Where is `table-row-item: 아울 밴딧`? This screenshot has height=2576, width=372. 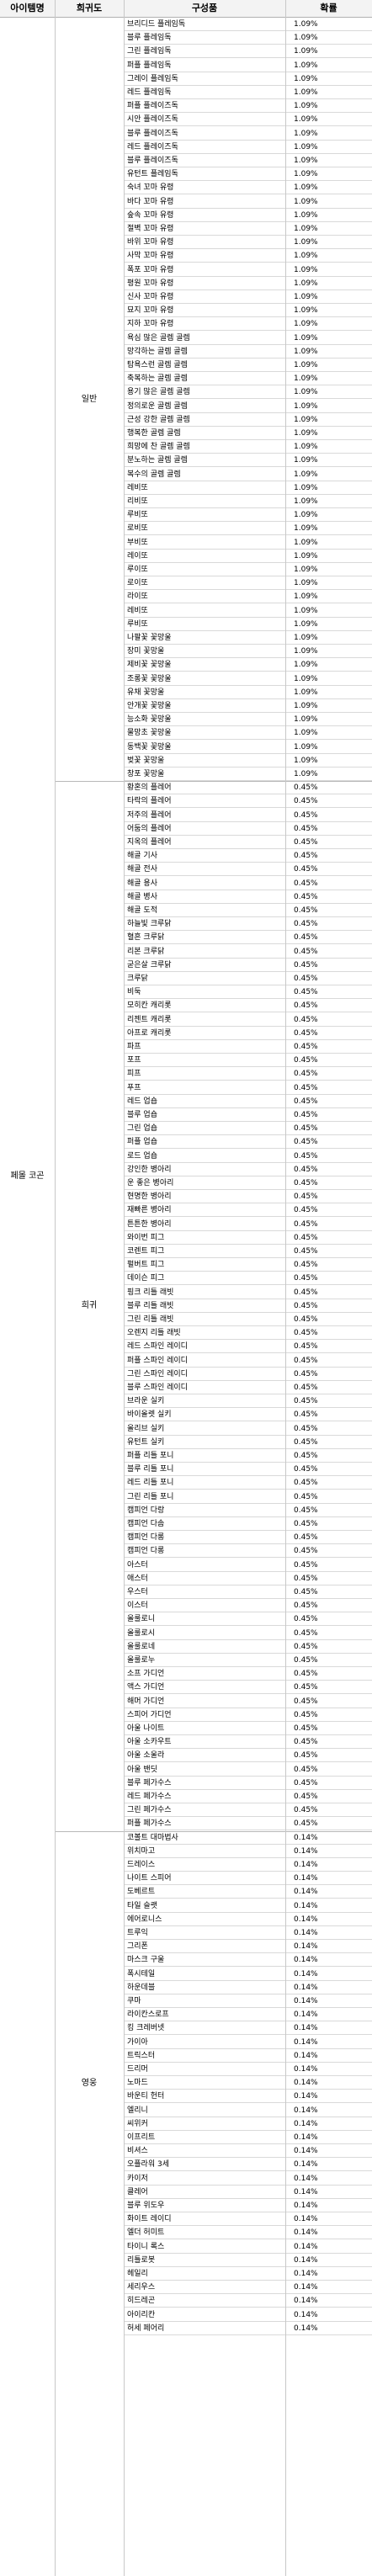
table-row-item: 아울 밴딧 is located at coordinates (205, 1770).